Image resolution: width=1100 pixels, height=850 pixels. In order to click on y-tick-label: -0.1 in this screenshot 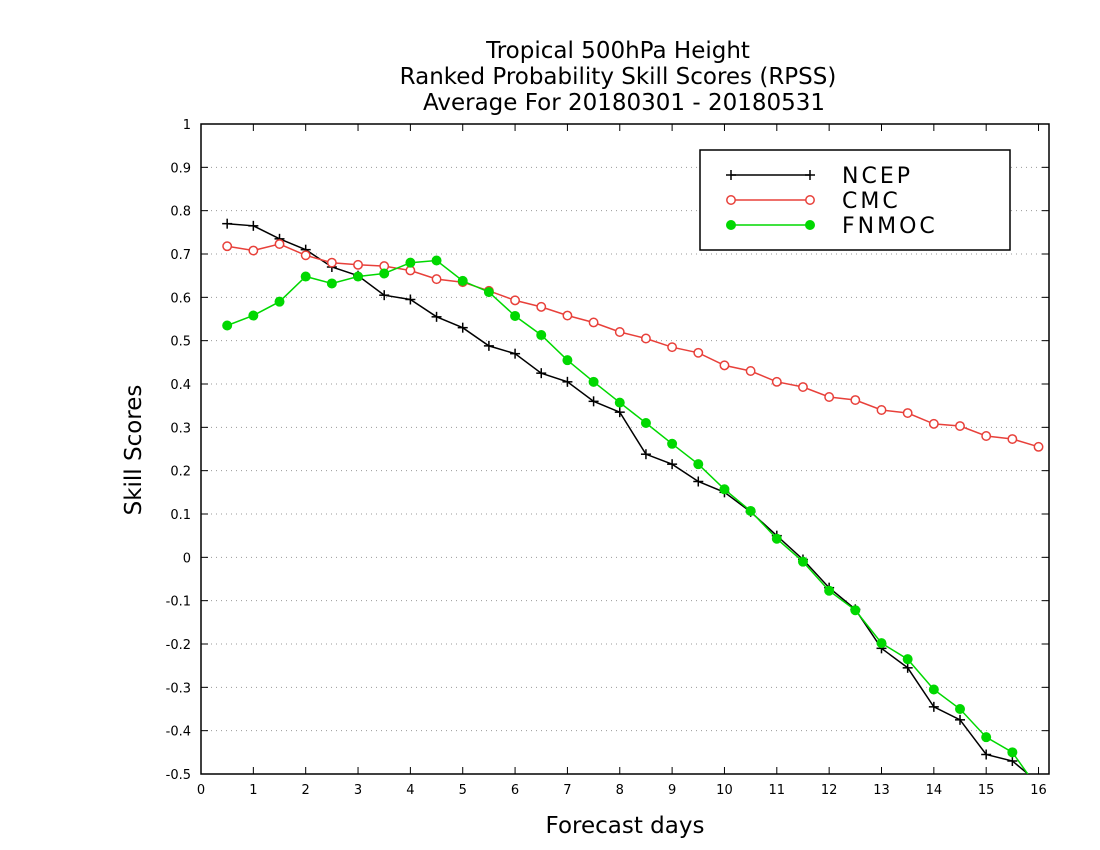, I will do `click(178, 602)`.